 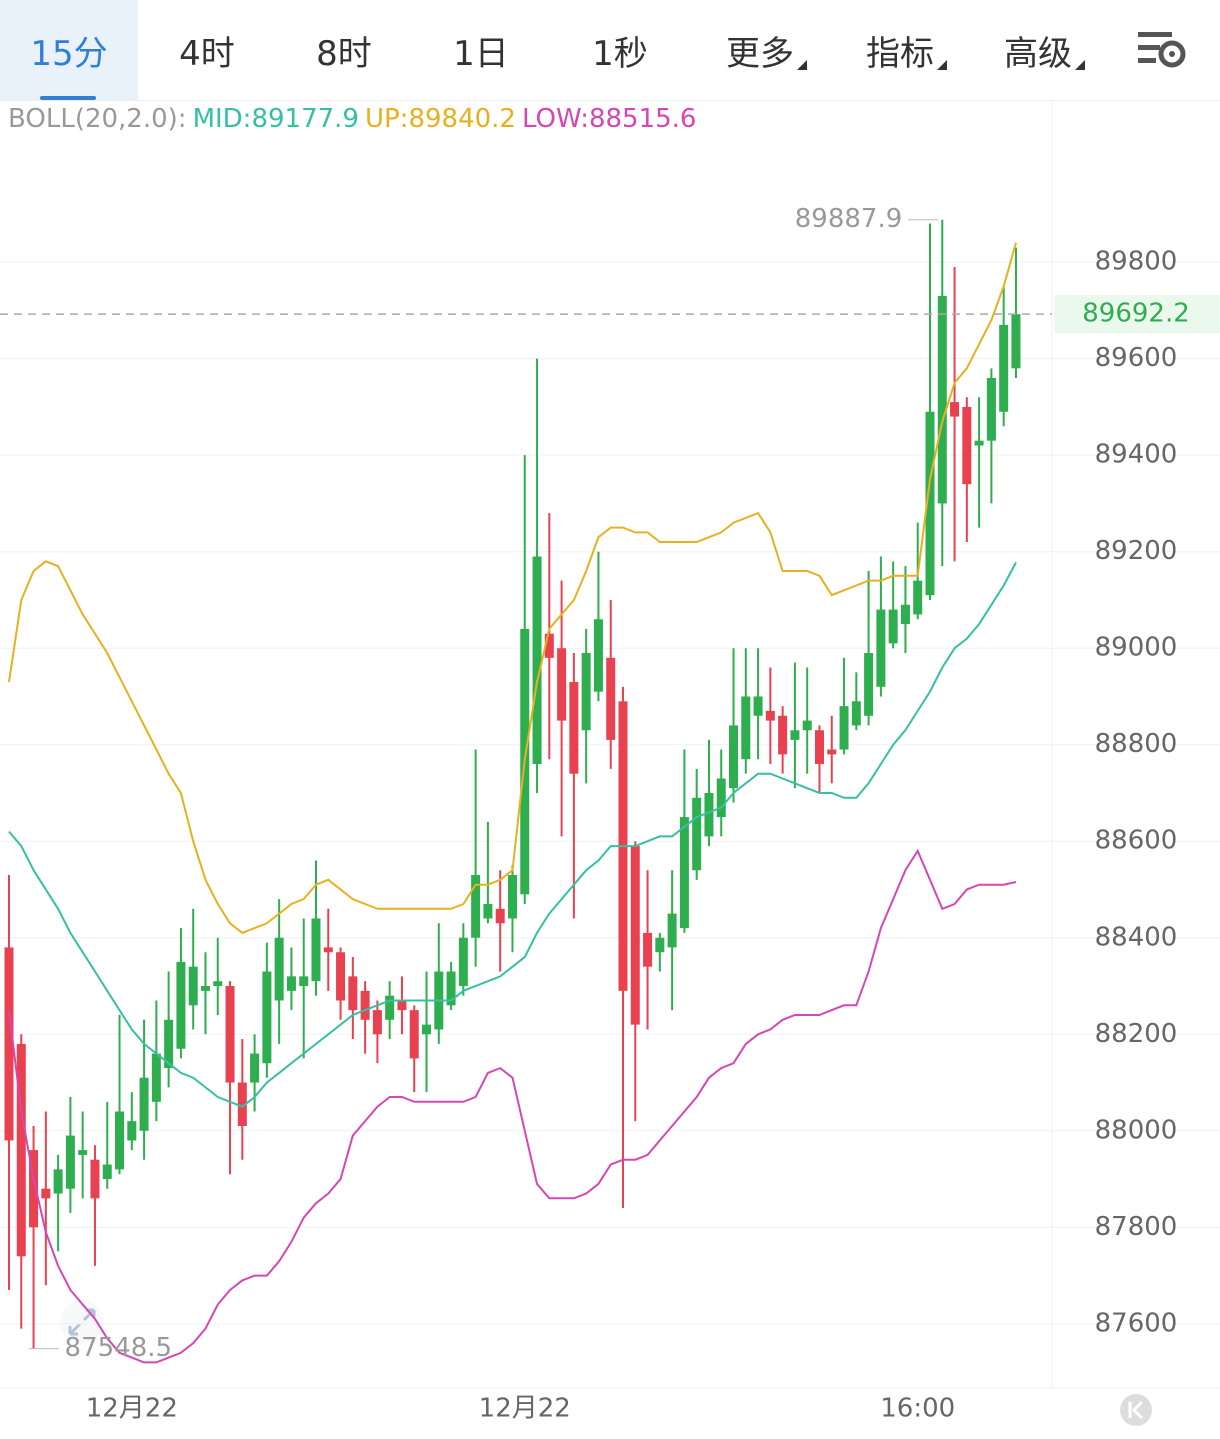 What do you see at coordinates (344, 53) in the screenshot?
I see `tab-label: 8时` at bounding box center [344, 53].